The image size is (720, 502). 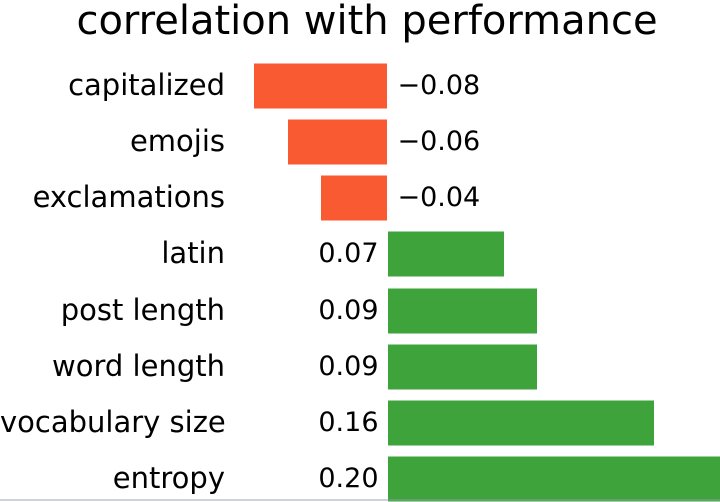 I want to click on bar-row-exclamations: exclamations −0.04, so click(x=360, y=198).